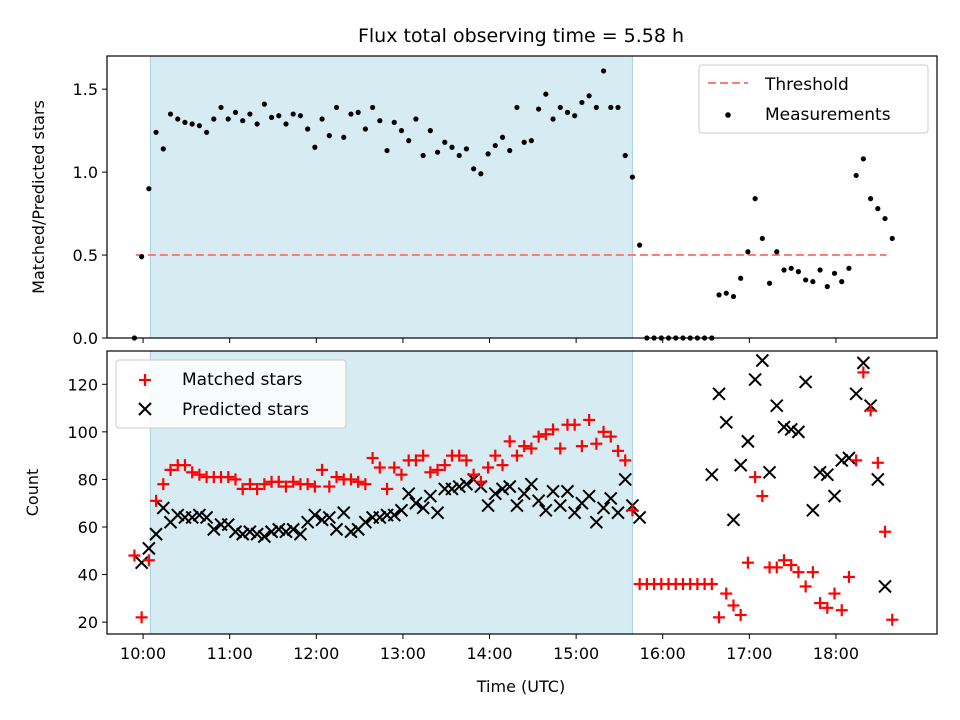 Image resolution: width=960 pixels, height=720 pixels. I want to click on top-x-axis, so click(489, 340).